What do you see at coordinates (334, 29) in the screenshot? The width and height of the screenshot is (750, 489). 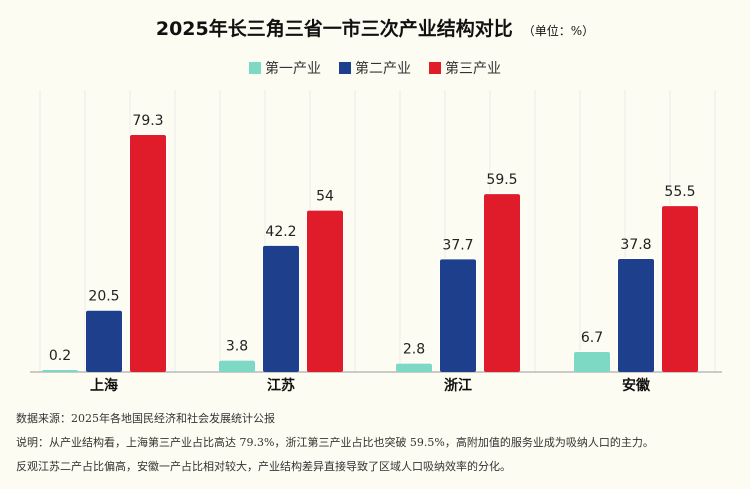 I see `title-text: 2025年长三角三省一市三次产业结构对比` at bounding box center [334, 29].